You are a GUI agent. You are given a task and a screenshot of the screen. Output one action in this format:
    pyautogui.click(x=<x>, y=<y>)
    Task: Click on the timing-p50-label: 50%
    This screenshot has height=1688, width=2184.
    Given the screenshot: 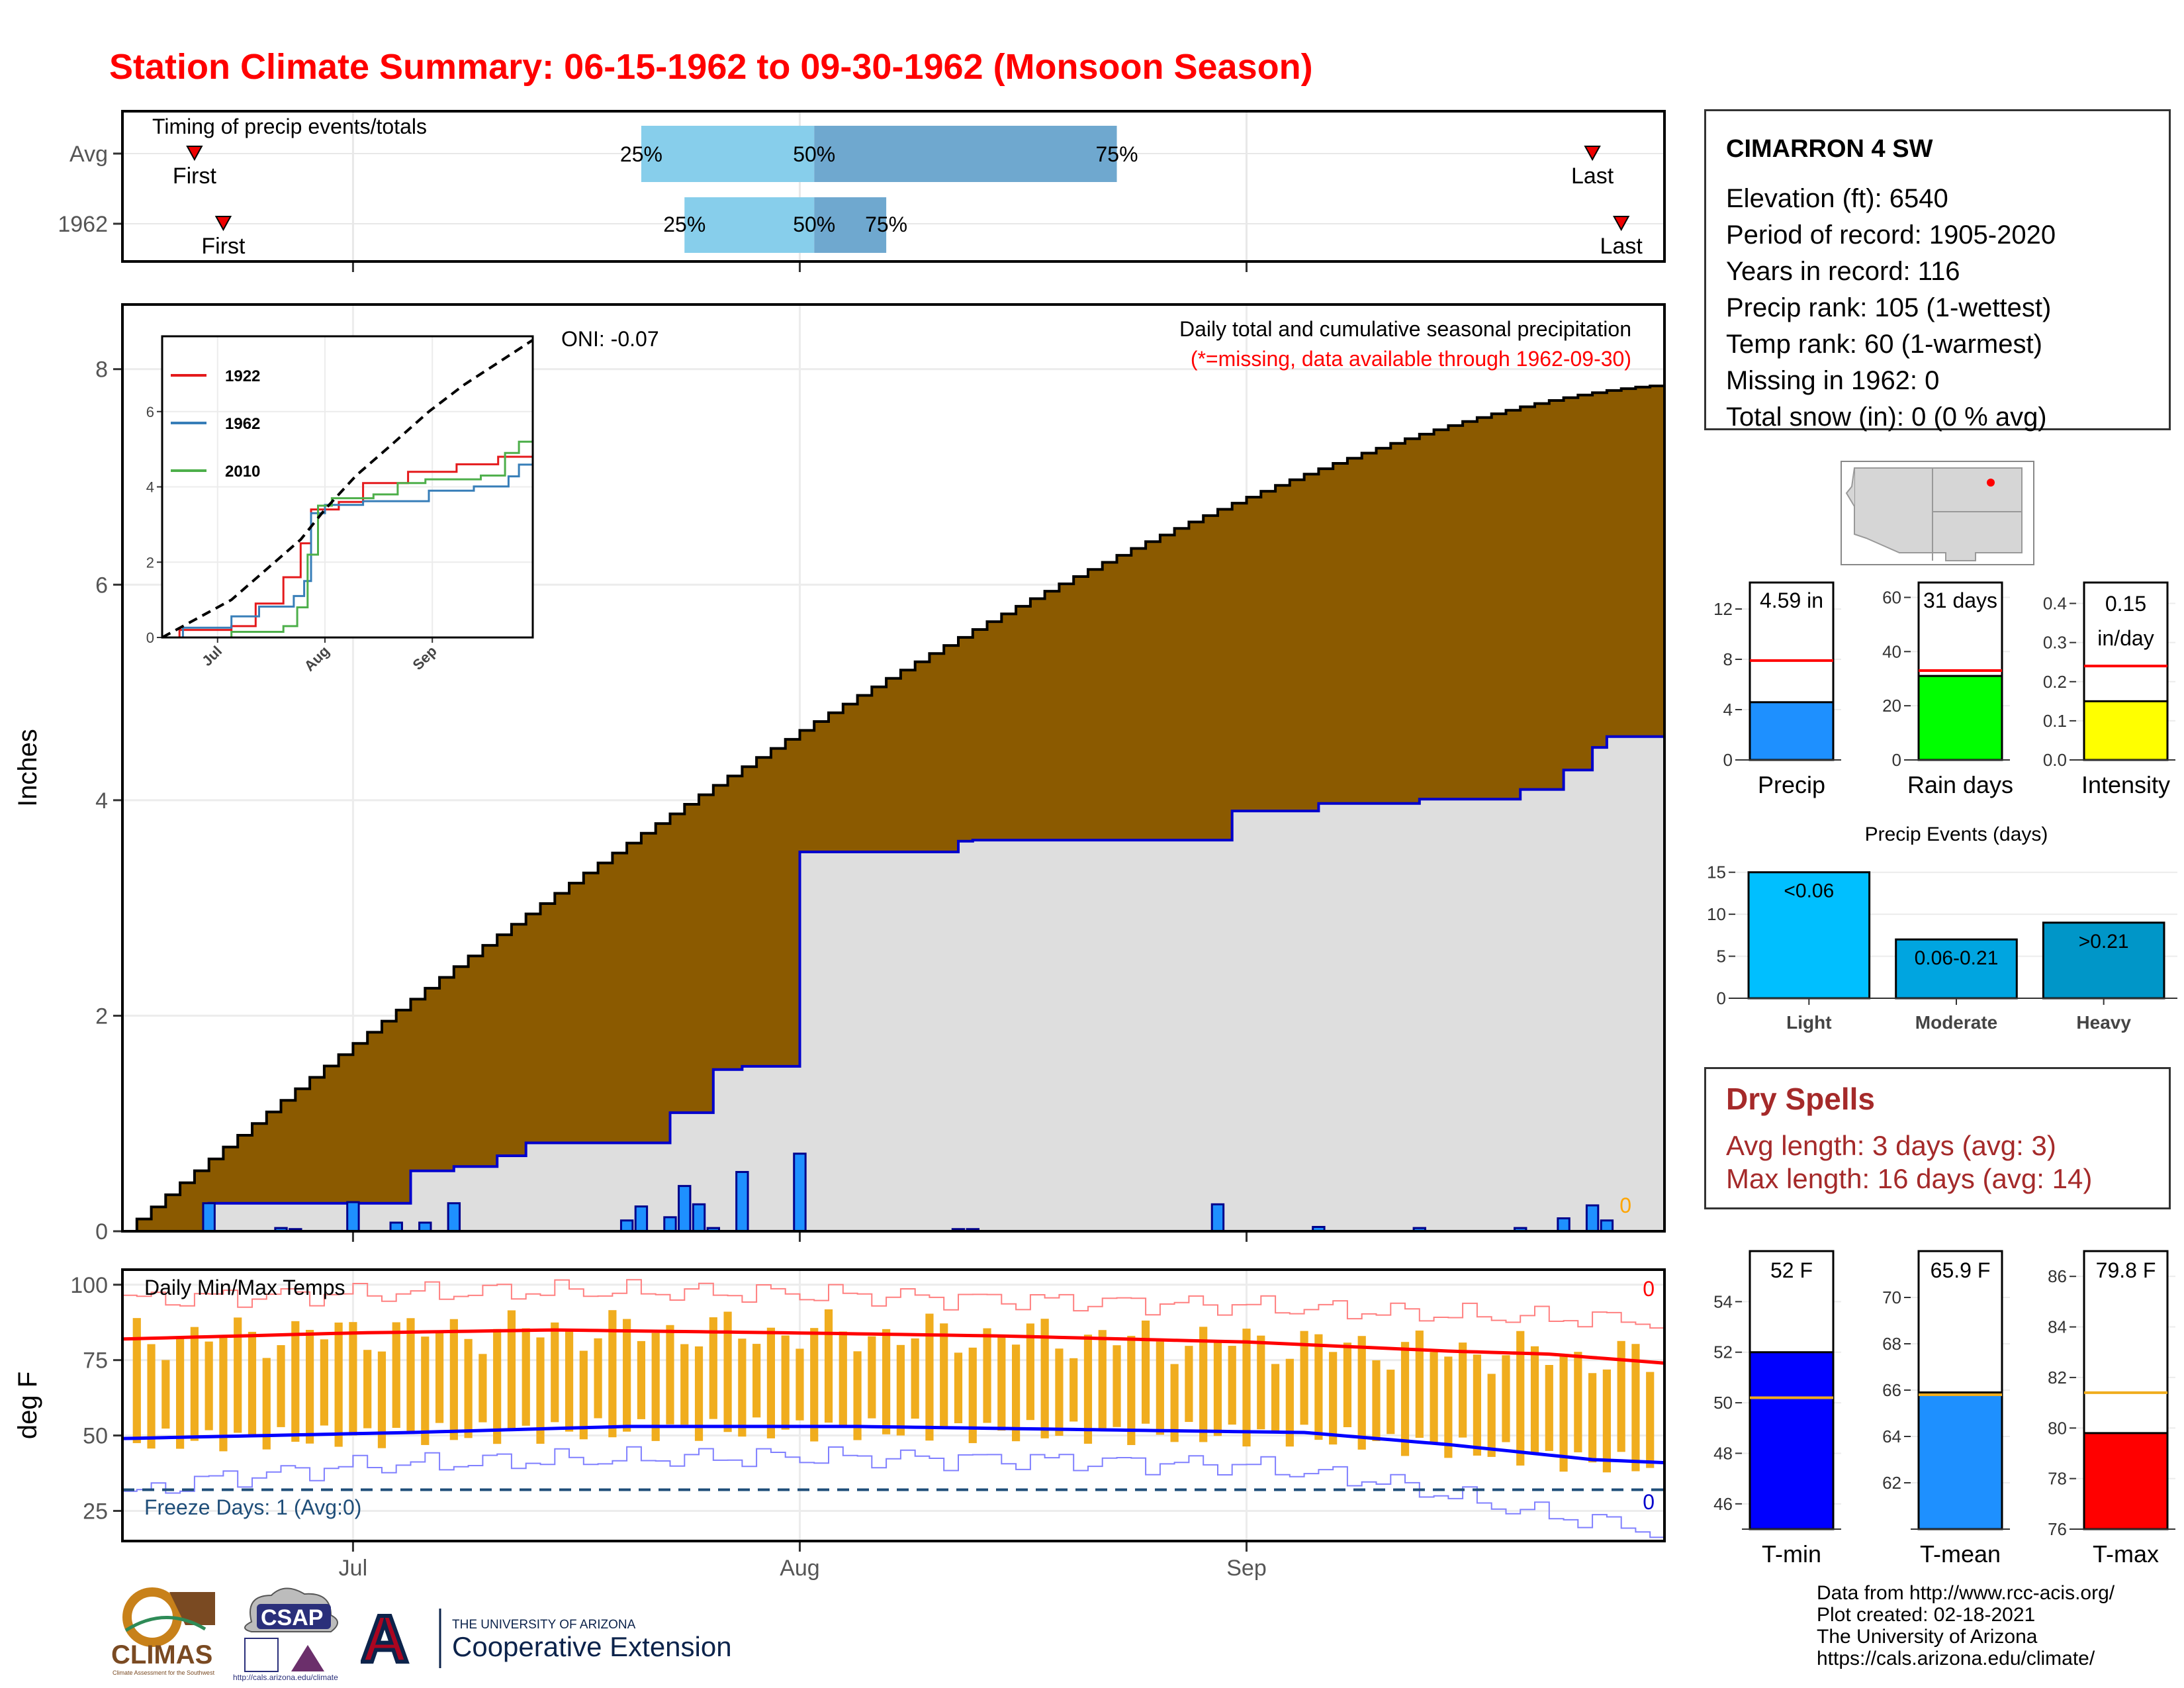 What is the action you would take?
    pyautogui.click(x=814, y=224)
    